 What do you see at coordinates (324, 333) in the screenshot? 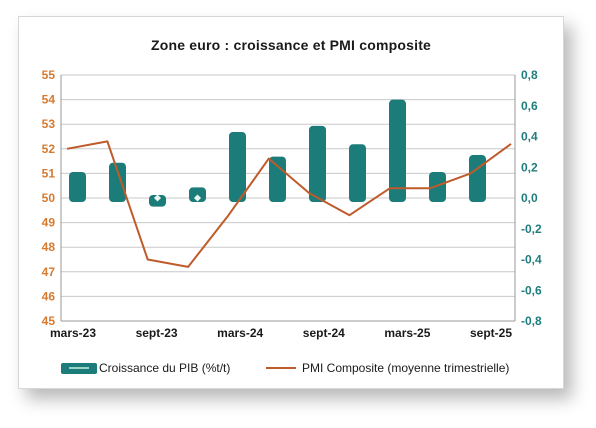
I see `x-tick-label: sept-24` at bounding box center [324, 333].